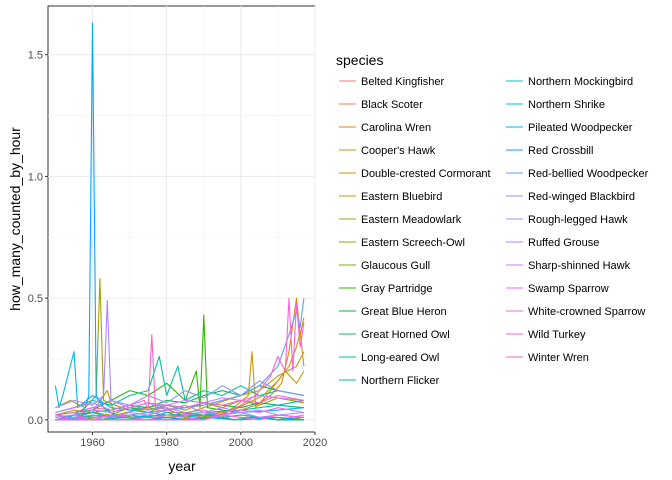  I want to click on x-tick-label: 2020, so click(315, 443).